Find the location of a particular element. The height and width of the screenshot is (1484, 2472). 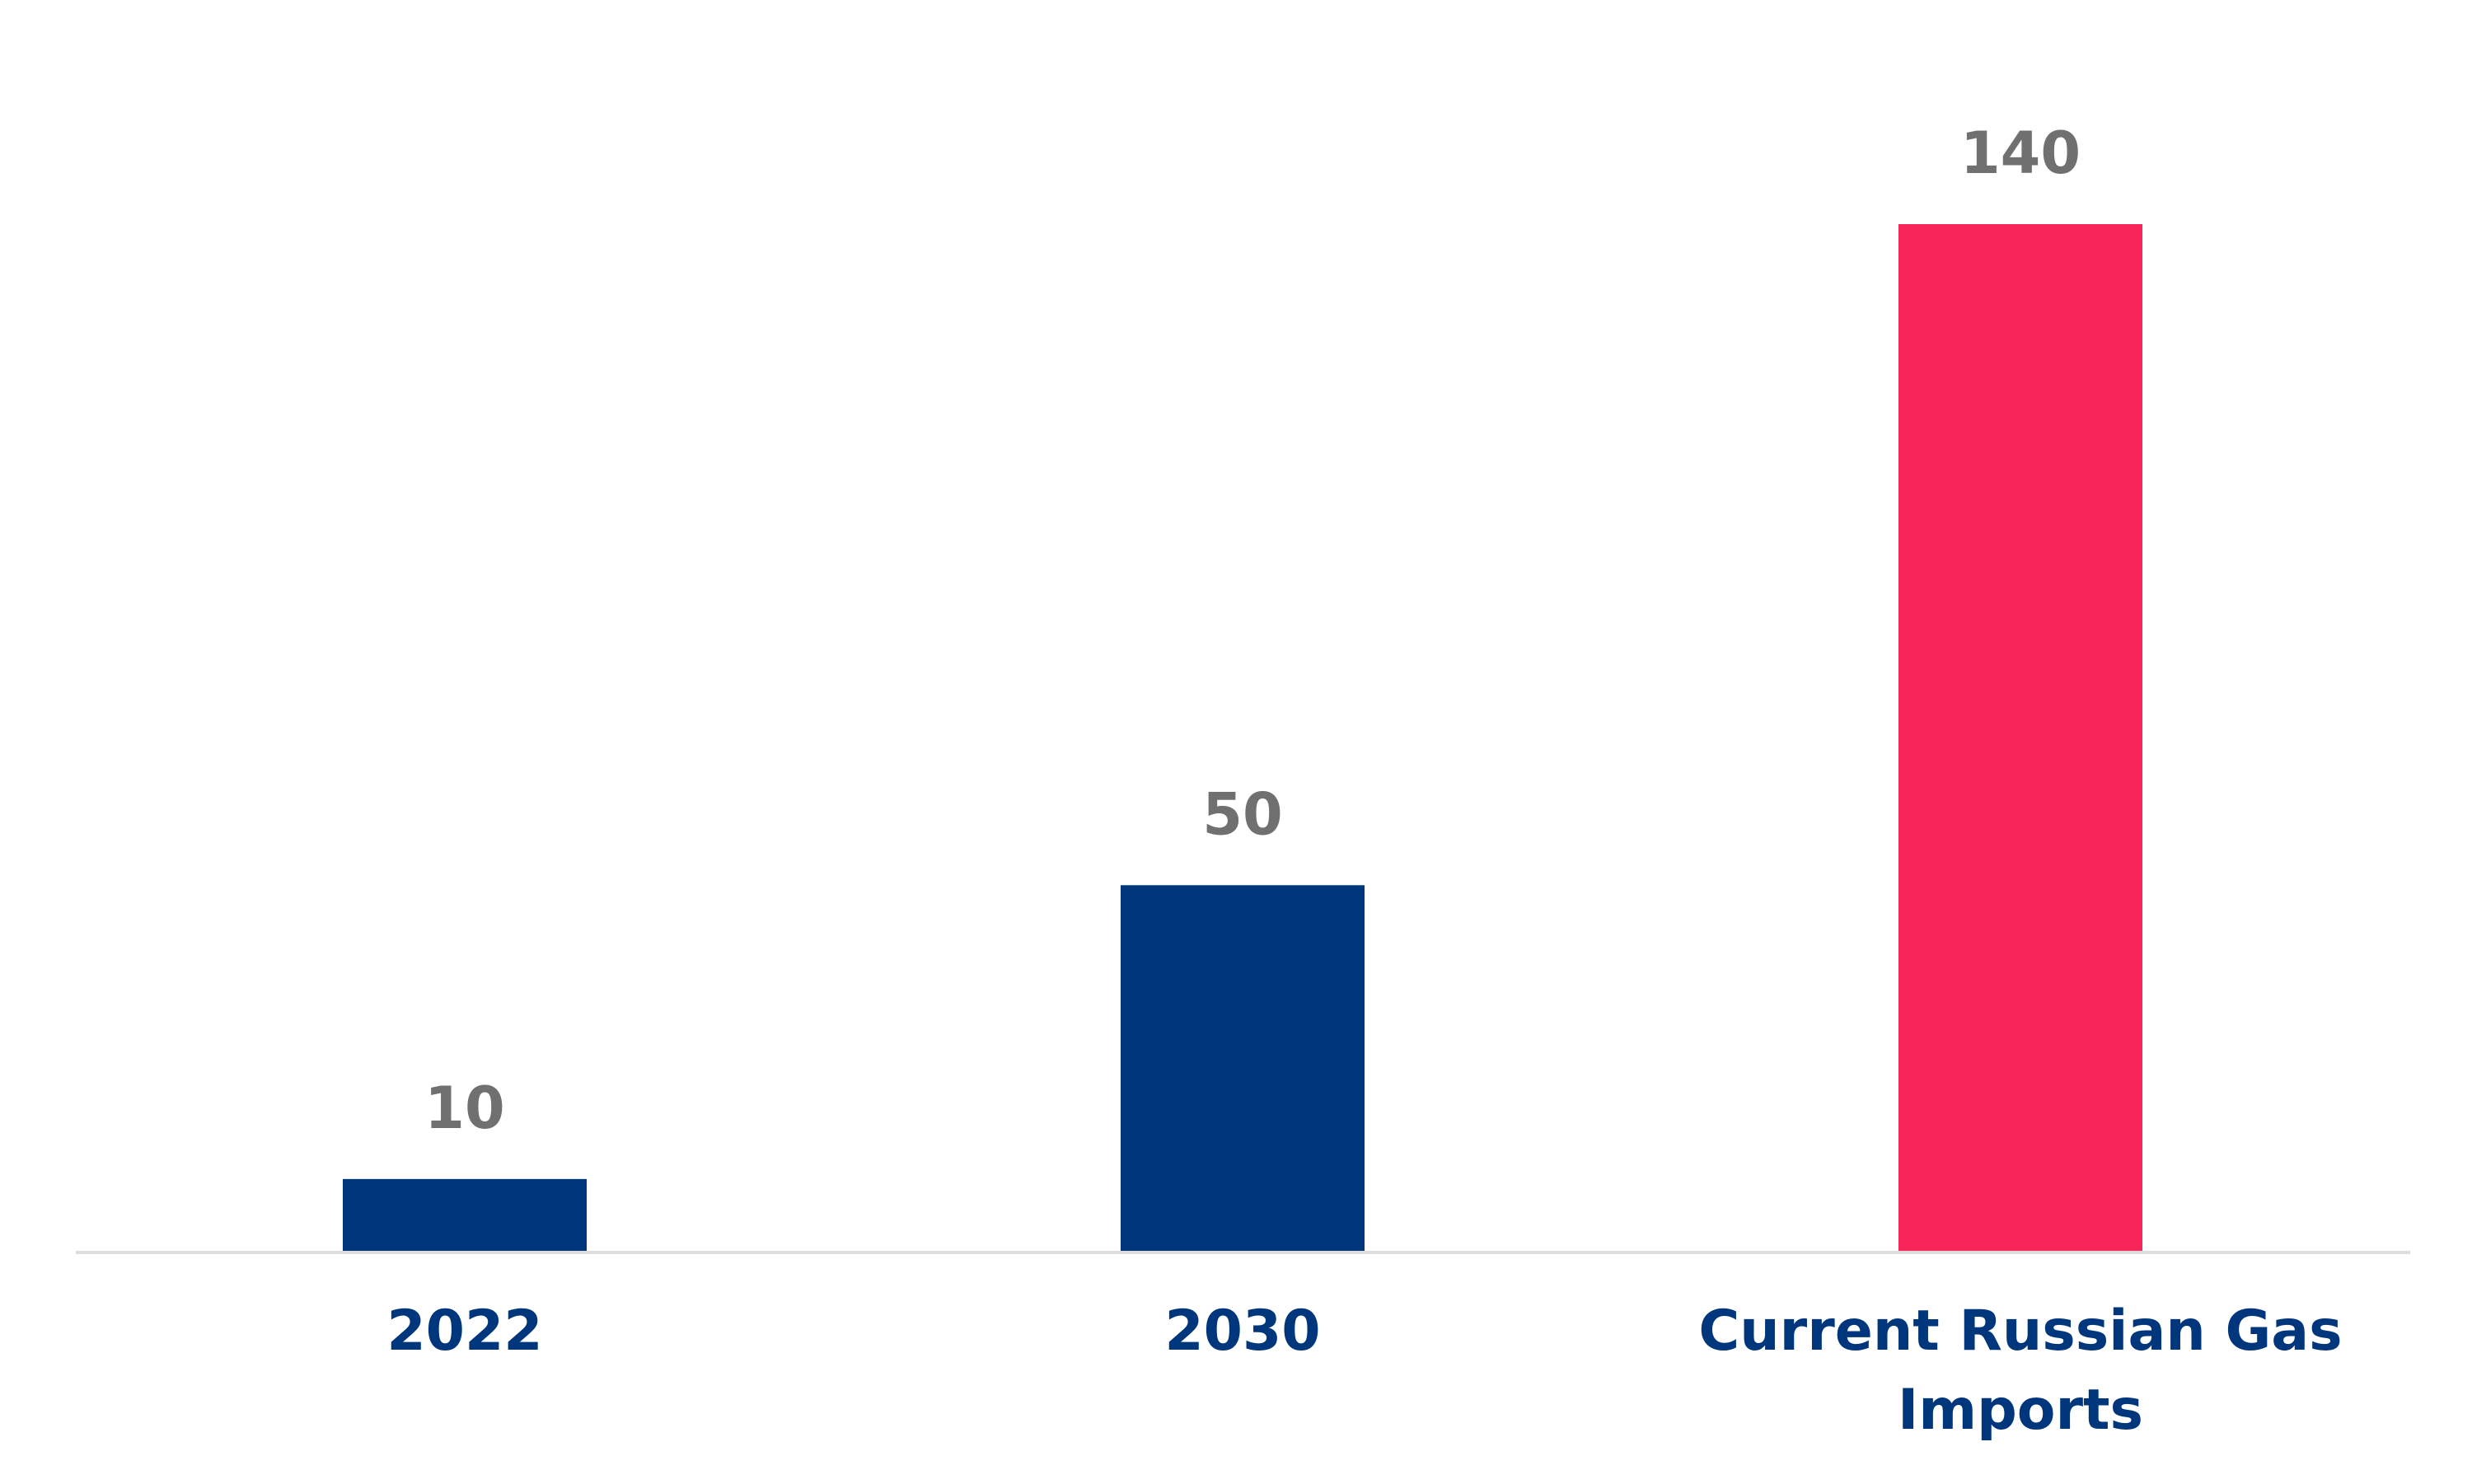

category-label-2: Current Russian Gas Imports is located at coordinates (2020, 1371).